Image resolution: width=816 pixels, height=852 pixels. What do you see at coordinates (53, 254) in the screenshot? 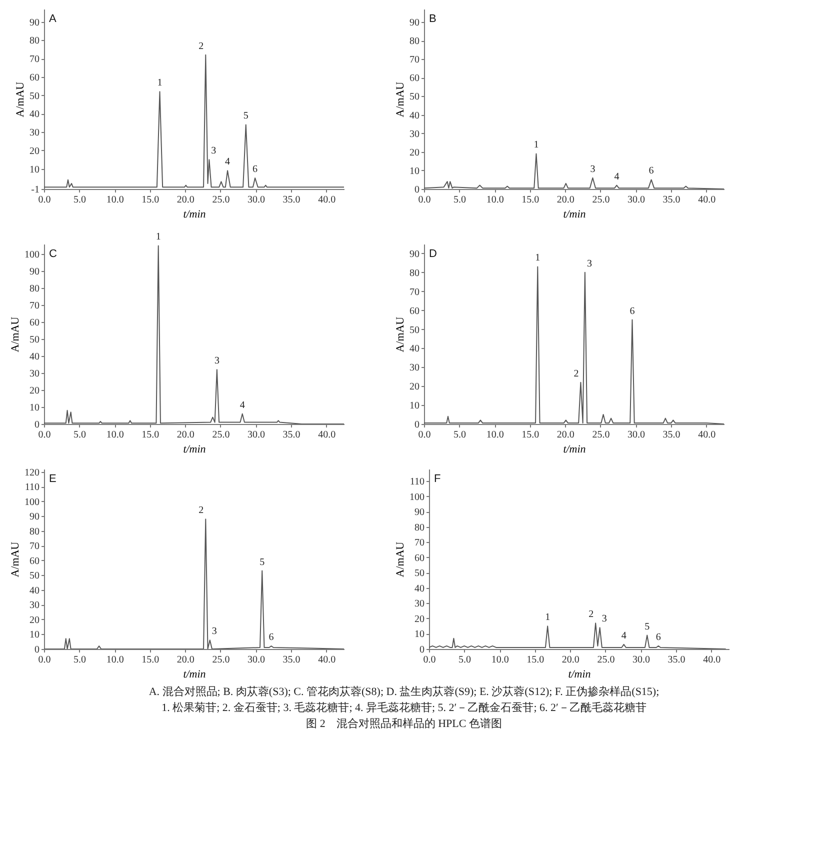
I see `chart-title: C` at bounding box center [53, 254].